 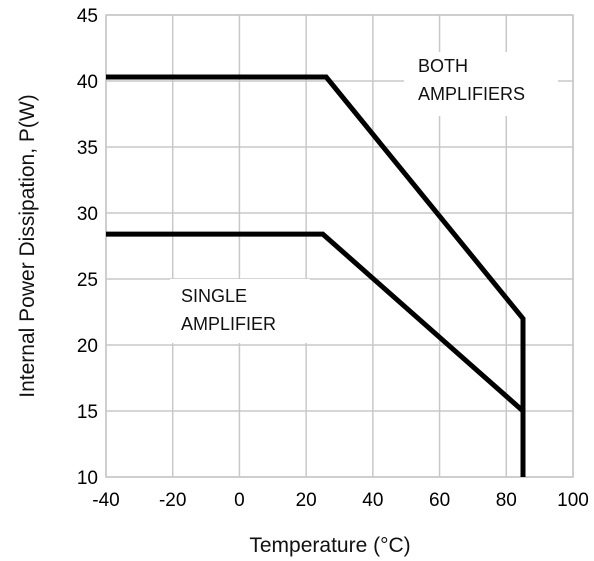 What do you see at coordinates (506, 500) in the screenshot?
I see `x-tick-label: 80` at bounding box center [506, 500].